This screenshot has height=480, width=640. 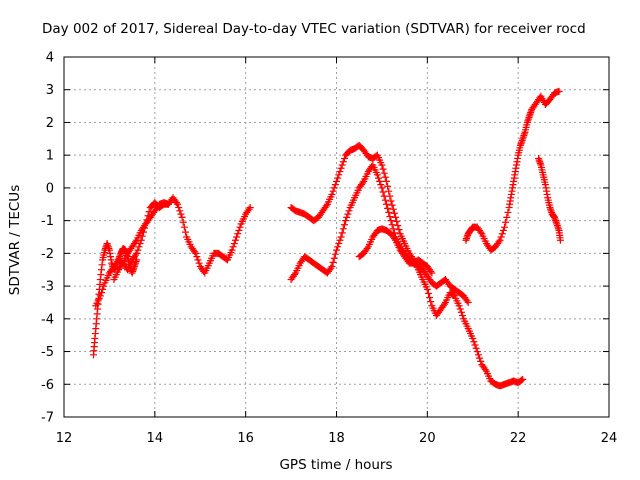 What do you see at coordinates (518, 438) in the screenshot?
I see `x-tick-label: 22` at bounding box center [518, 438].